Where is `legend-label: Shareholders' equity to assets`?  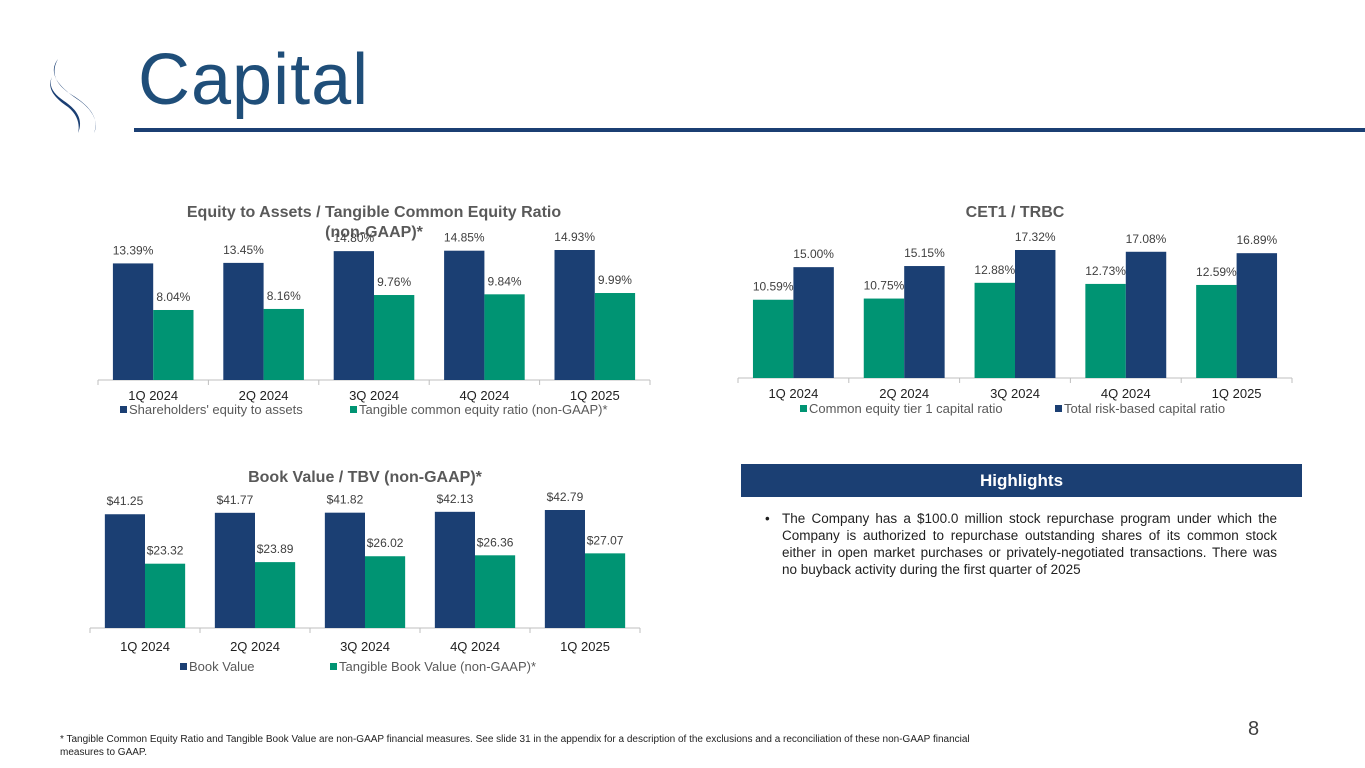
legend-label: Shareholders' equity to assets is located at coordinates (216, 409).